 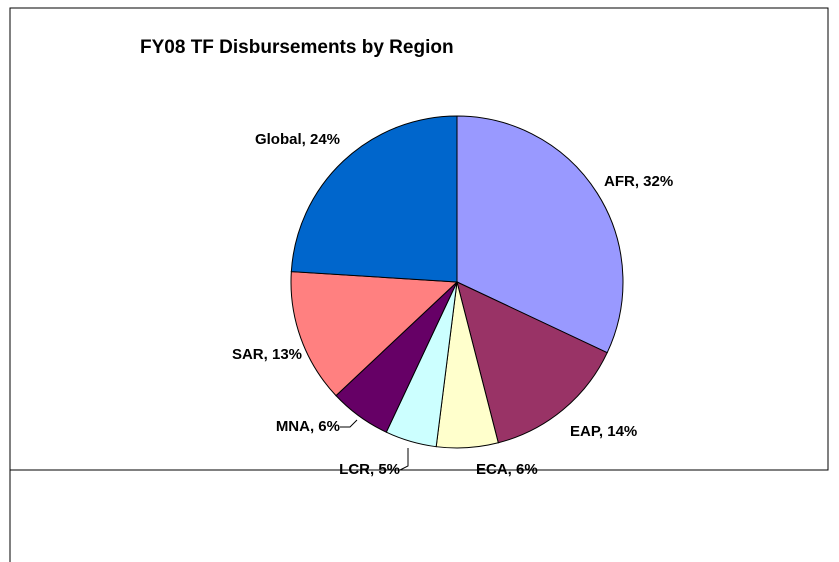 What do you see at coordinates (297, 47) in the screenshot?
I see `chart-title: FY08 TF Disbursements by Region` at bounding box center [297, 47].